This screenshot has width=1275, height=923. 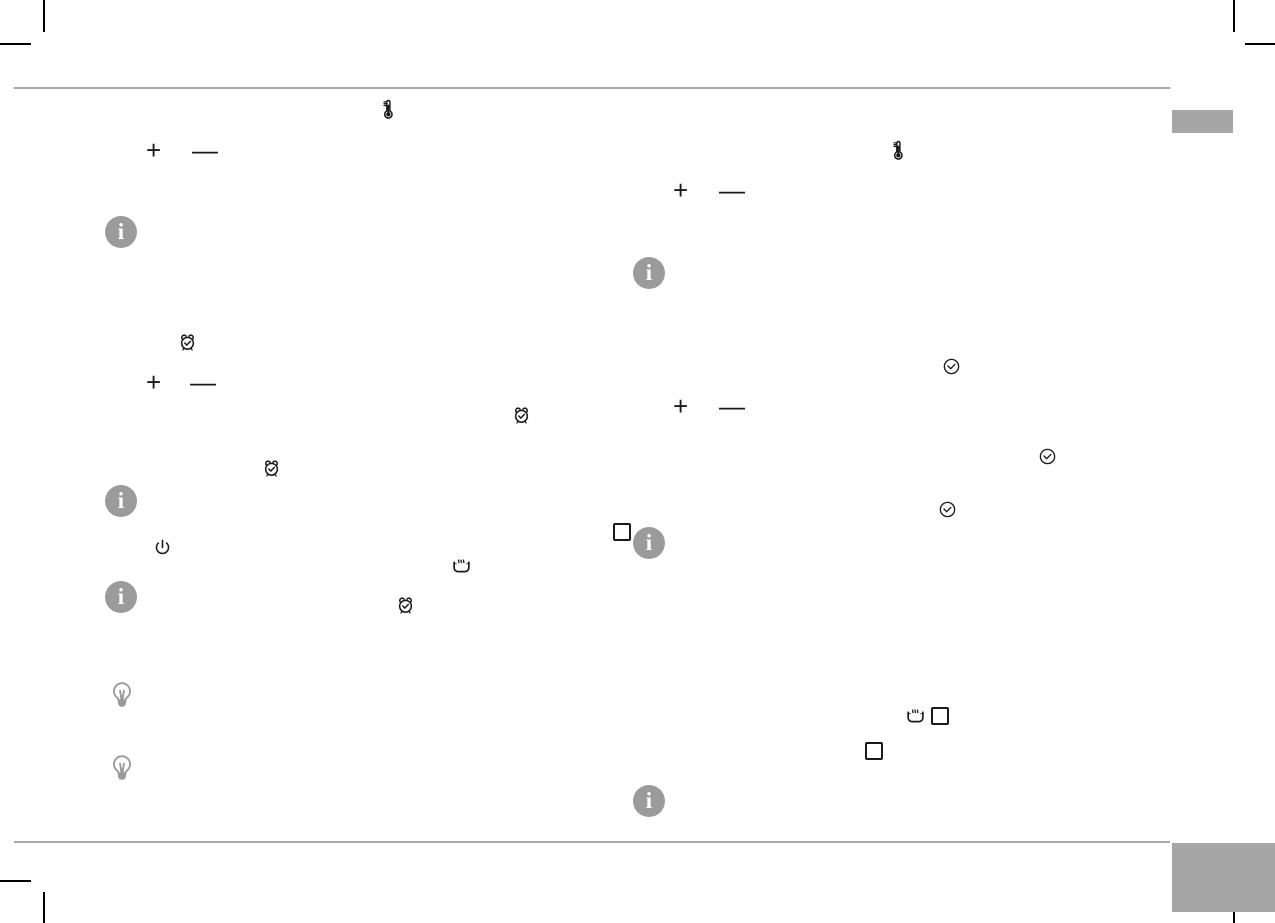 What do you see at coordinates (15, 44) in the screenshot?
I see `crop-mark-top-left-horizontal` at bounding box center [15, 44].